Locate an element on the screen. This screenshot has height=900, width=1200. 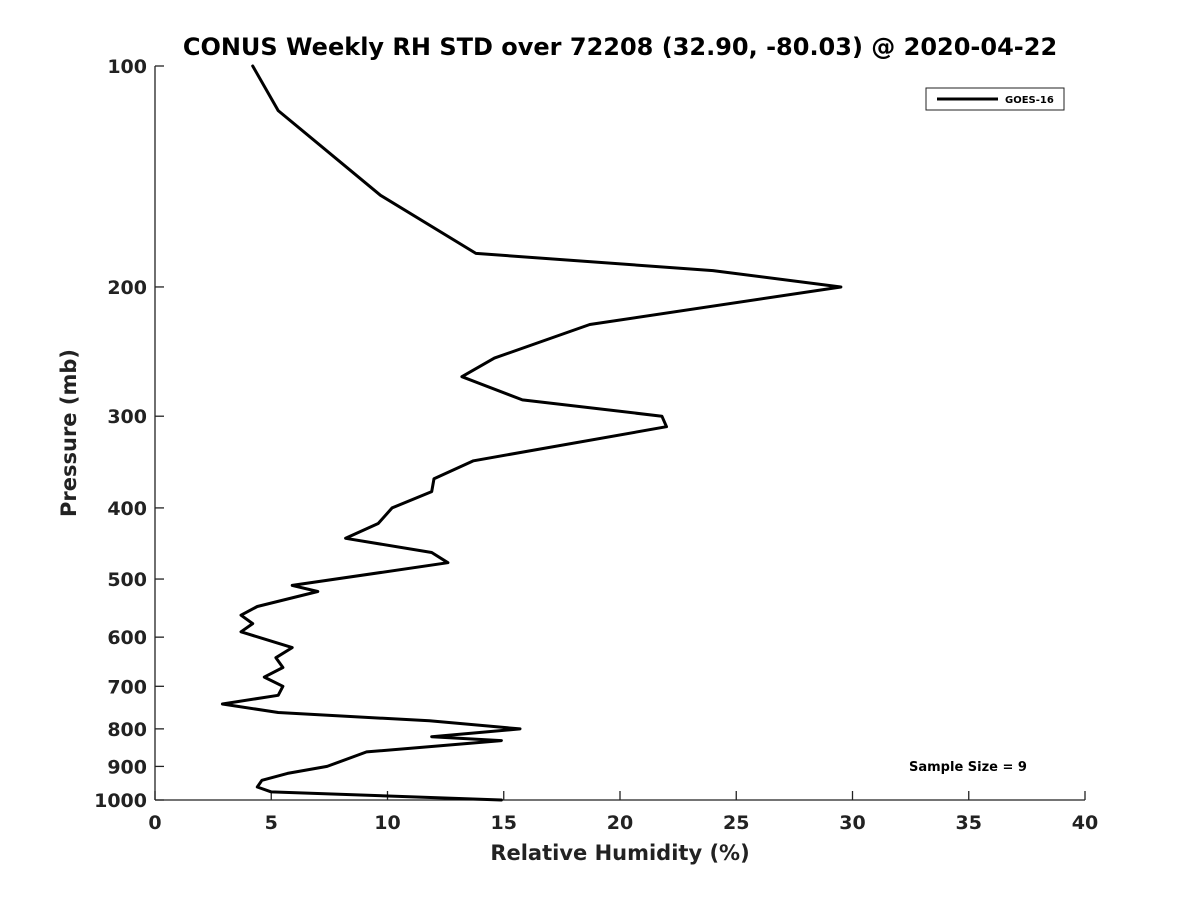
y-tick-label: 600 is located at coordinates (127, 638).